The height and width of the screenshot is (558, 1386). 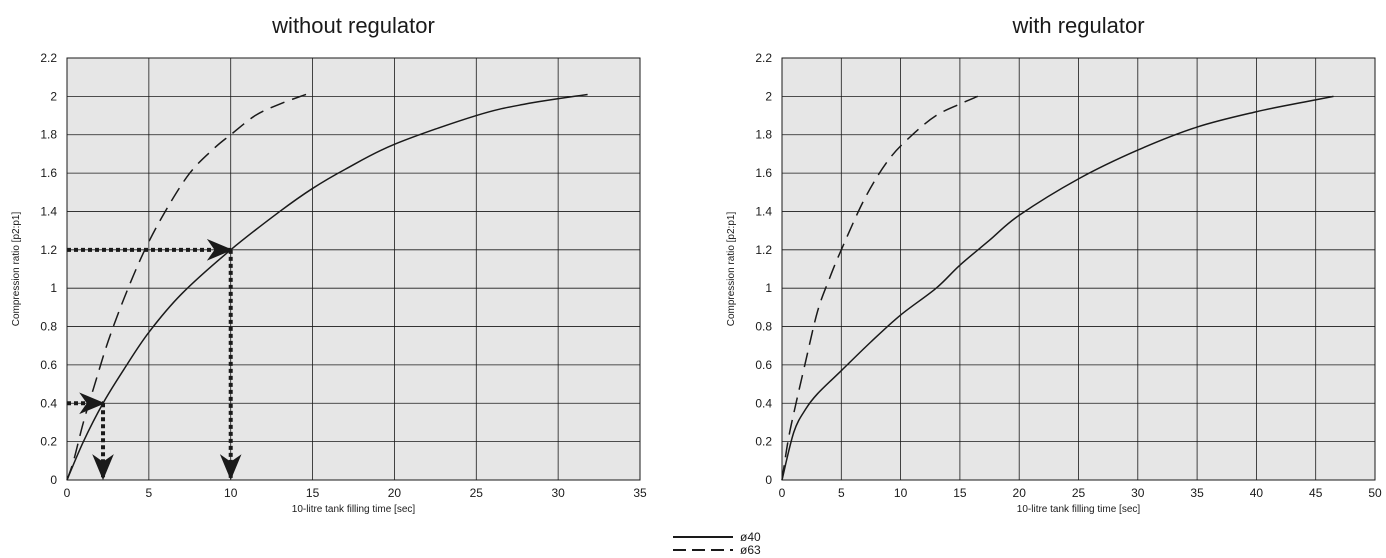 I want to click on x-tick-label: 40, so click(x=1257, y=493).